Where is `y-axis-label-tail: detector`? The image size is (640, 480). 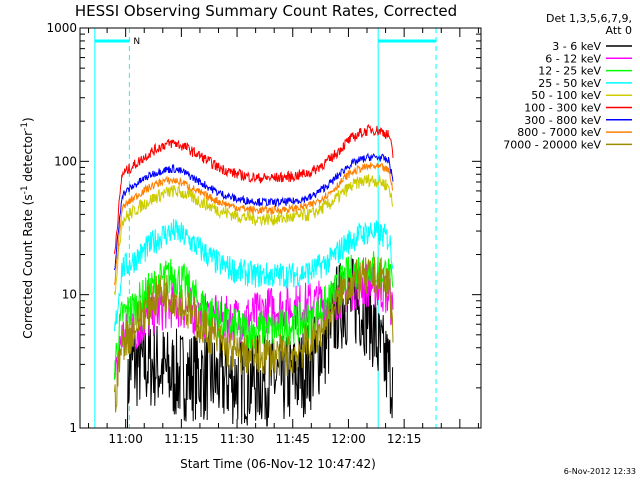 y-axis-label-tail: detector is located at coordinates (28, 158).